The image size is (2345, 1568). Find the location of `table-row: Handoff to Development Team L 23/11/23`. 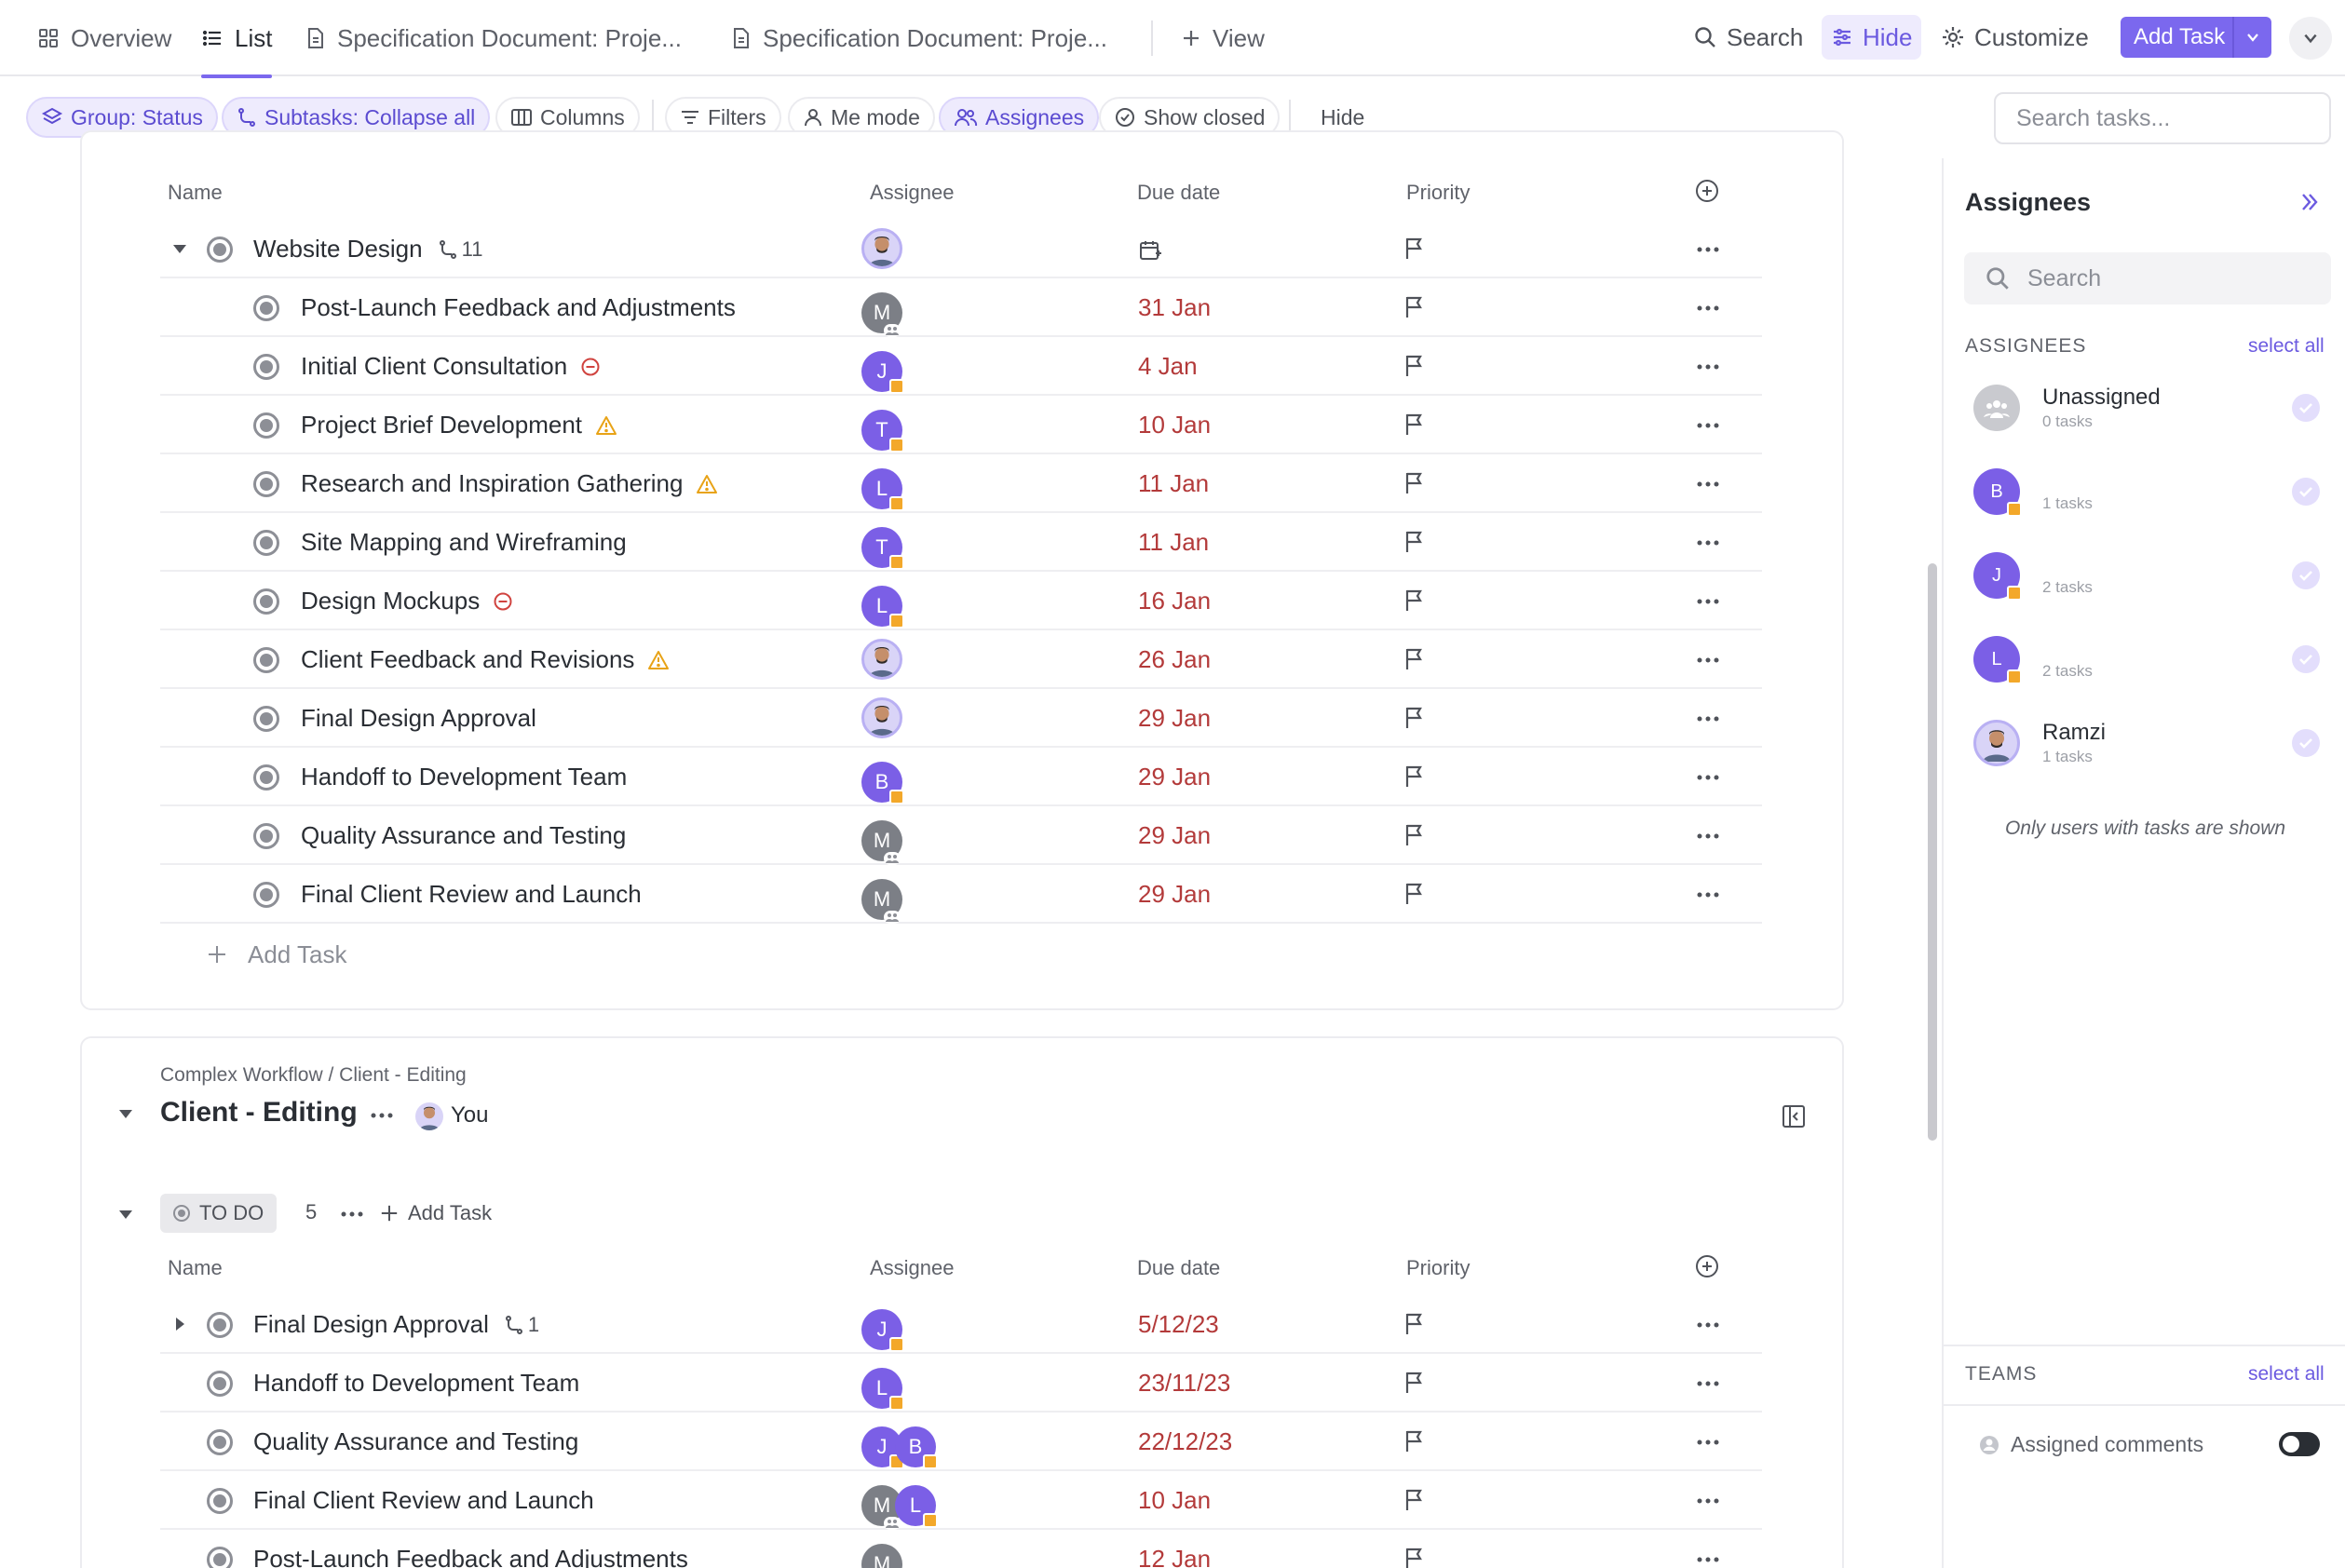

table-row: Handoff to Development Team L 23/11/23 is located at coordinates (961, 1383).